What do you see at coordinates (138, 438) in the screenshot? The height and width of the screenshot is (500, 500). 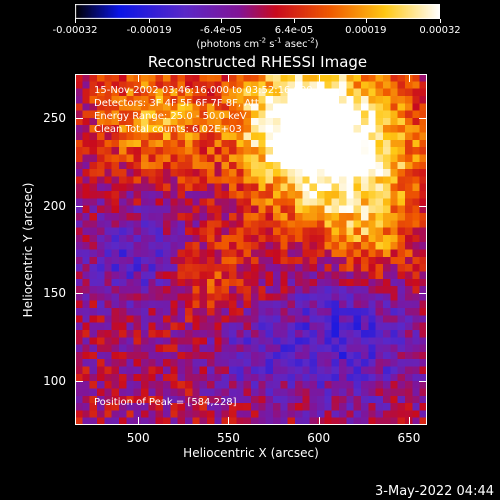 I see `x-tick-label: 500` at bounding box center [138, 438].